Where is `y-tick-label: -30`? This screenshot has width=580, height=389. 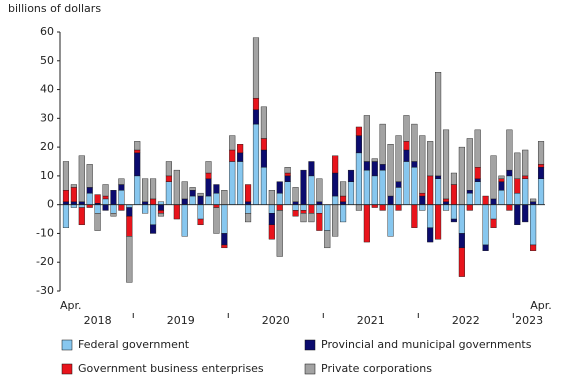 y-tick-label: -30 is located at coordinates (45, 290).